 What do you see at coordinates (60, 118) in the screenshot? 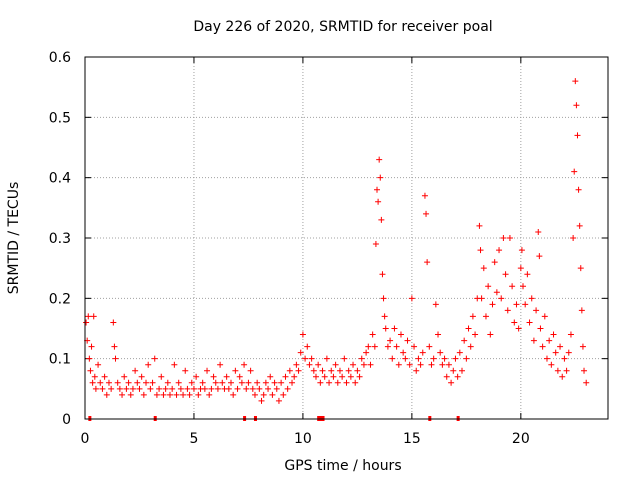
I see `y-tick-label: 0.5` at bounding box center [60, 118].